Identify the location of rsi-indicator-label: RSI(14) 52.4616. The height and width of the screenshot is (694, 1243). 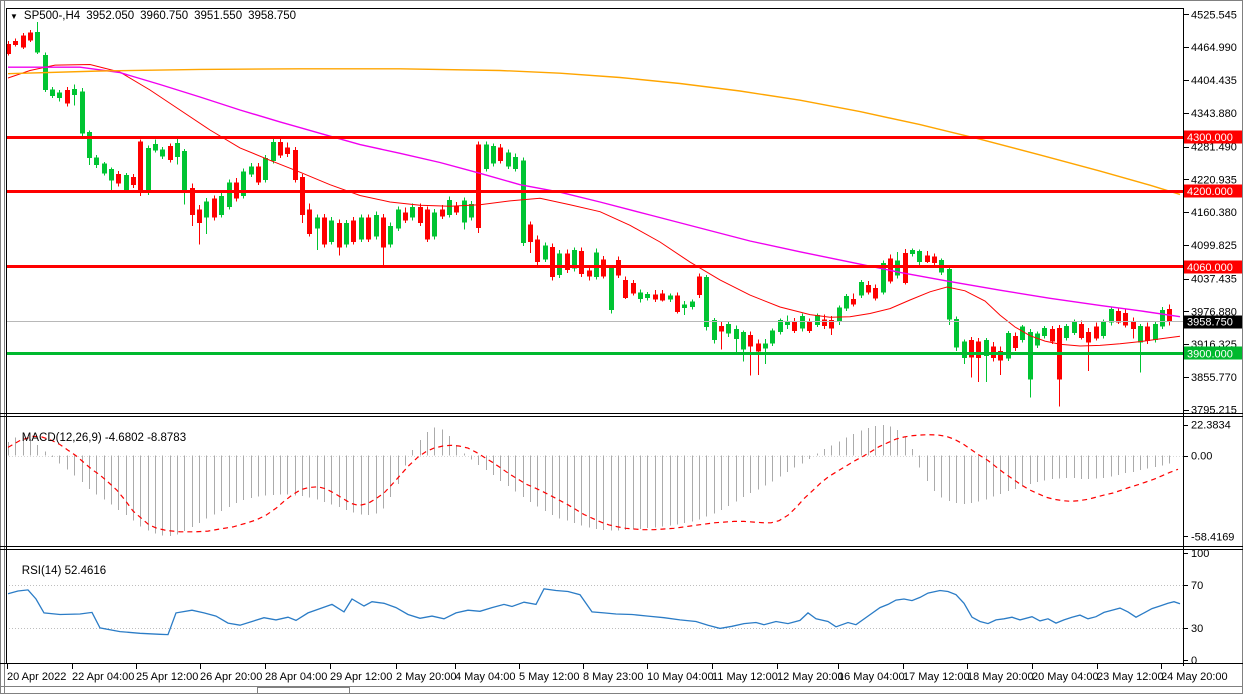
(57, 571).